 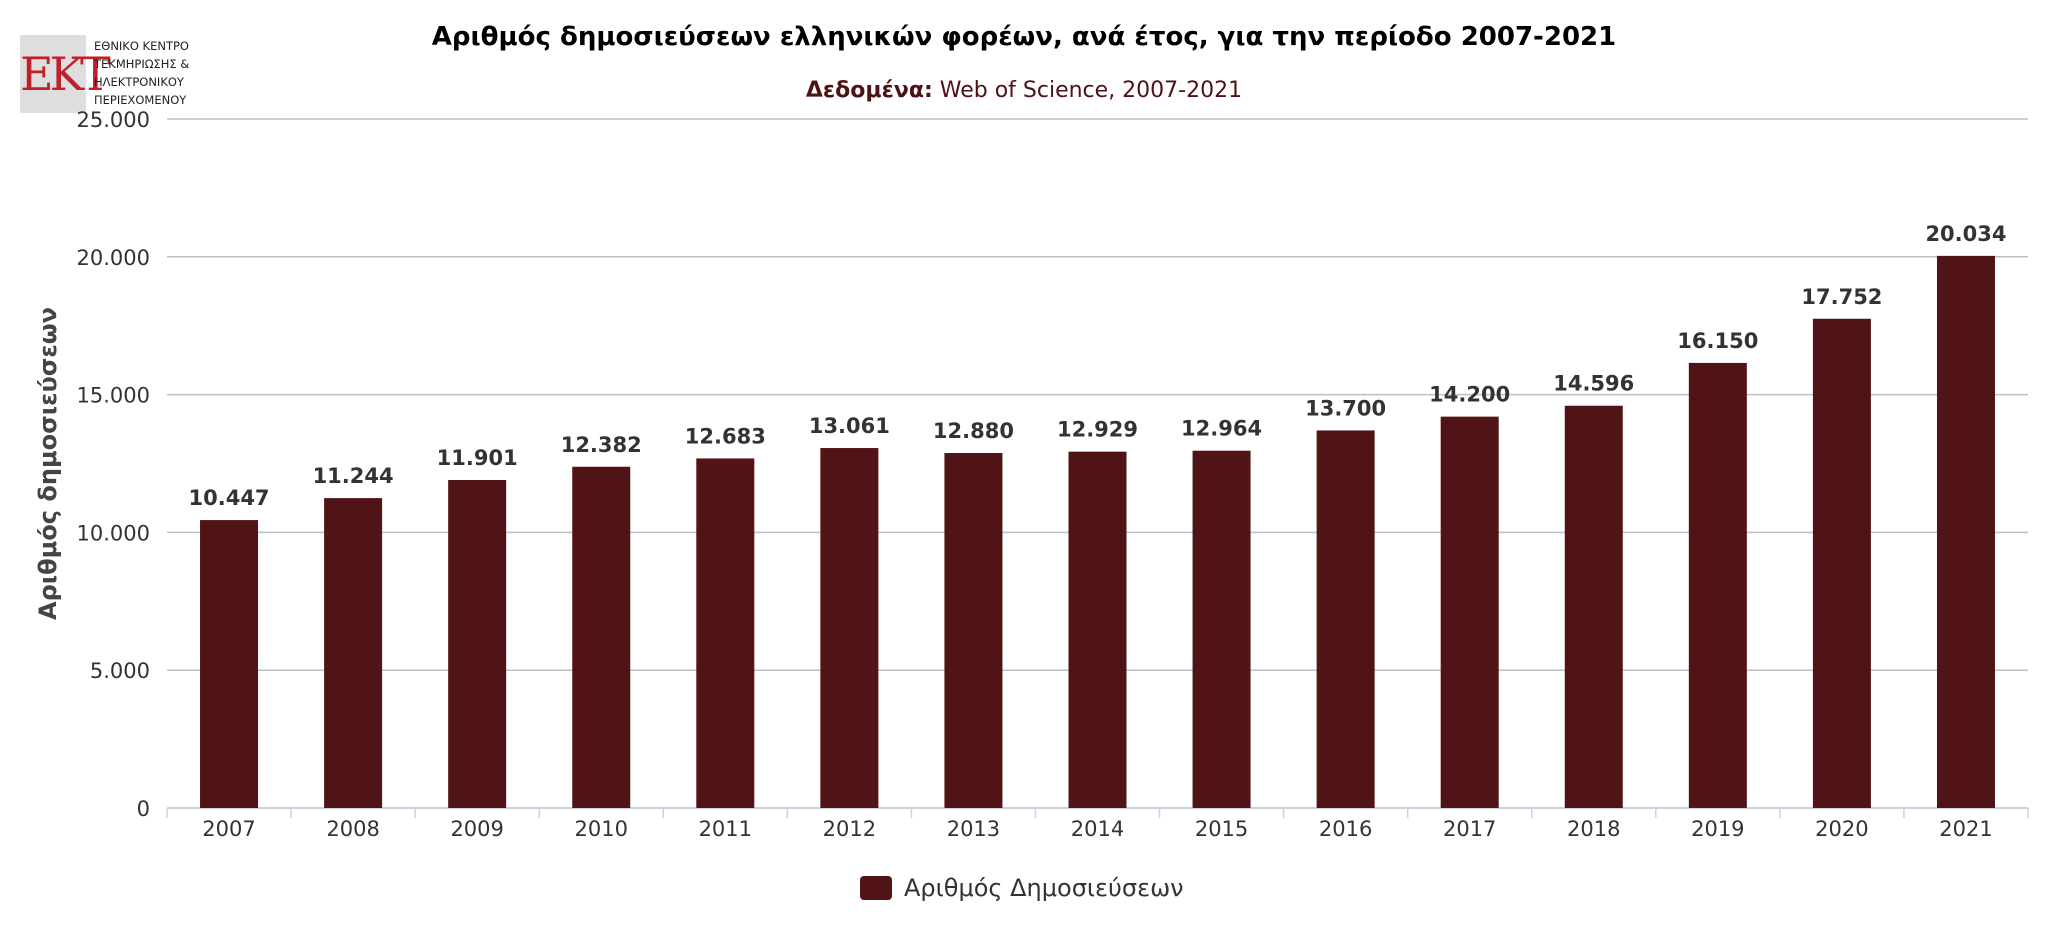 What do you see at coordinates (113, 533) in the screenshot?
I see `y-tick-label: 10.000` at bounding box center [113, 533].